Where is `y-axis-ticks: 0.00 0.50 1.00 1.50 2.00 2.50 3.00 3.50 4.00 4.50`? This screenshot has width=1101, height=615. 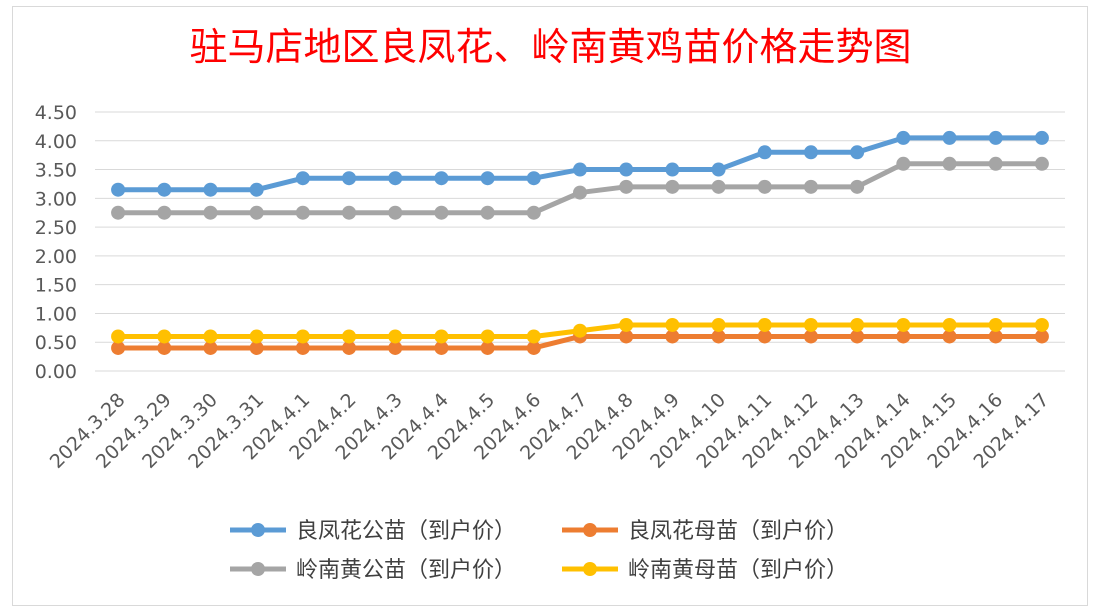 y-axis-ticks: 0.00 0.50 1.00 1.50 2.00 2.50 3.00 3.50 4.00 4.50 is located at coordinates (56, 242).